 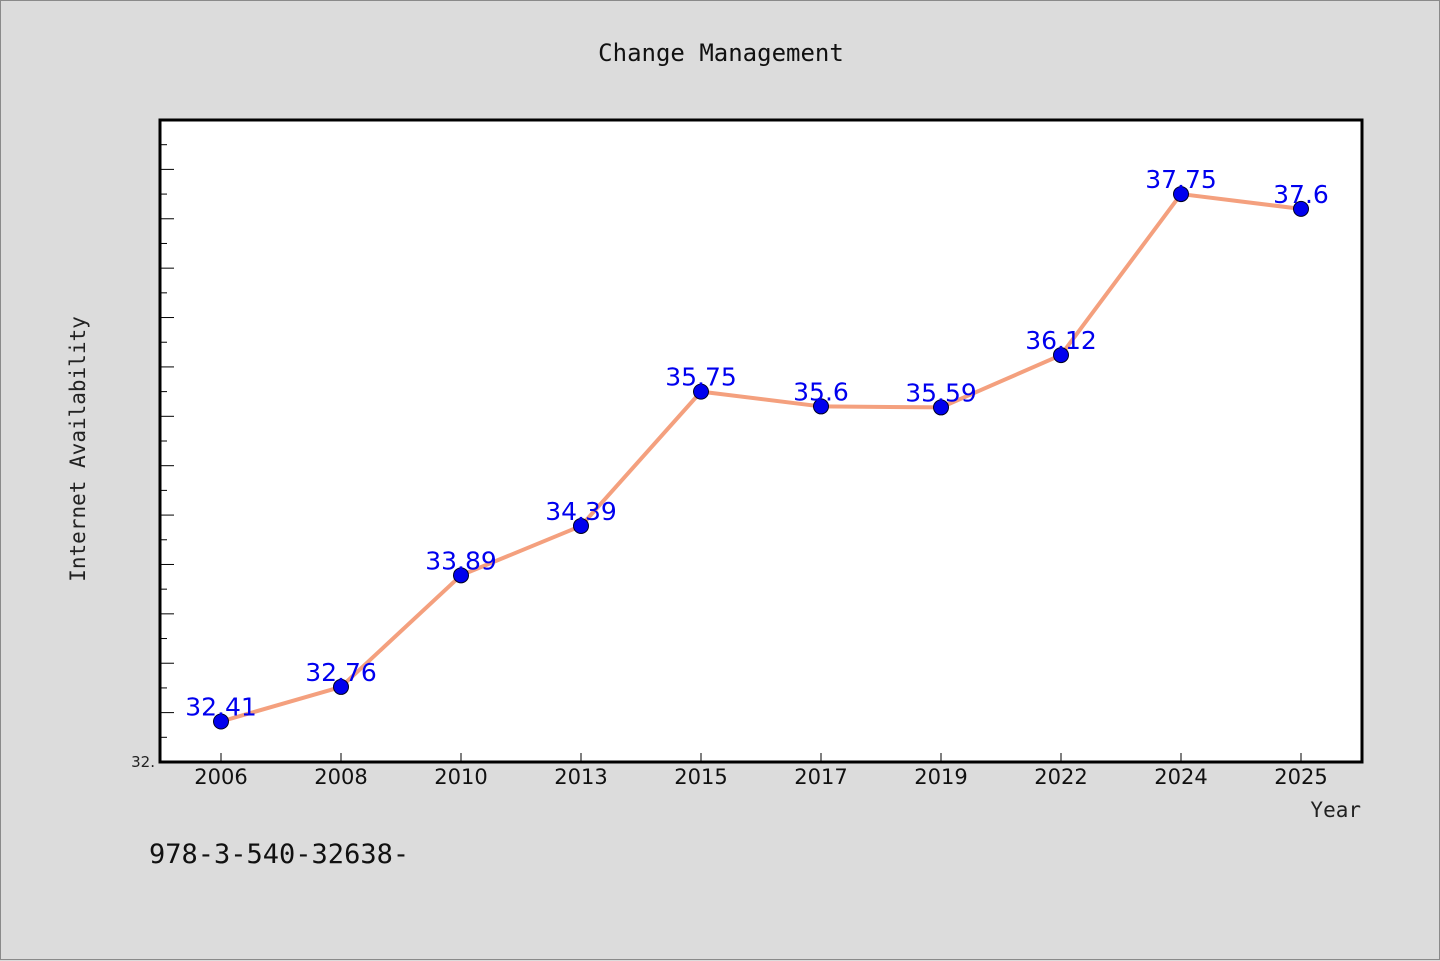 I want to click on footnote: 978-3-540-32638-, so click(x=279, y=854).